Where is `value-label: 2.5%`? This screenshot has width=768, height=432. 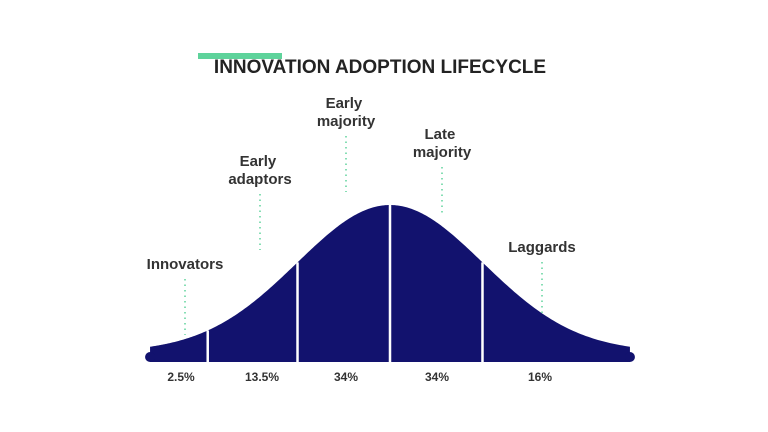 value-label: 2.5% is located at coordinates (181, 377).